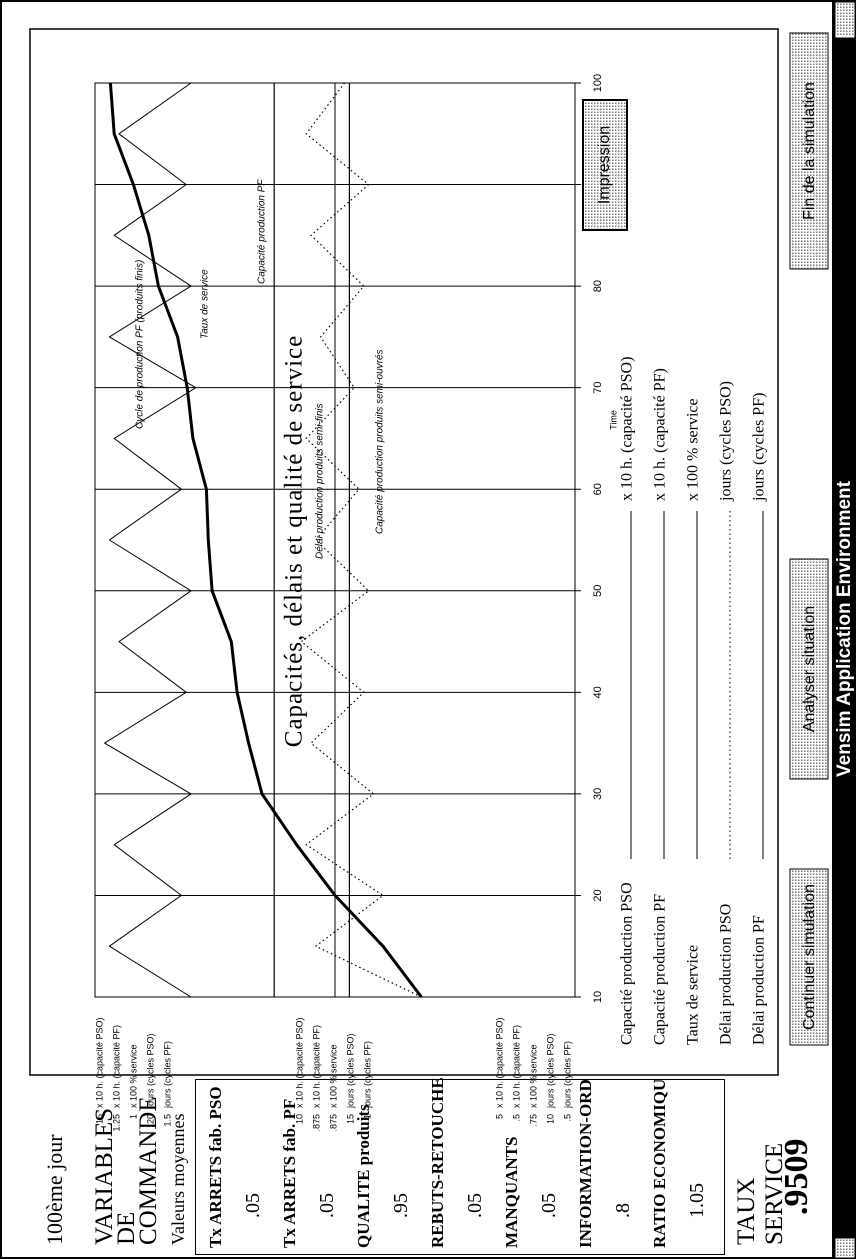 The width and height of the screenshot is (856, 1259). Describe the element at coordinates (140, 344) in the screenshot. I see `series-annotation: Cycle de production PF (produits finis)` at that location.